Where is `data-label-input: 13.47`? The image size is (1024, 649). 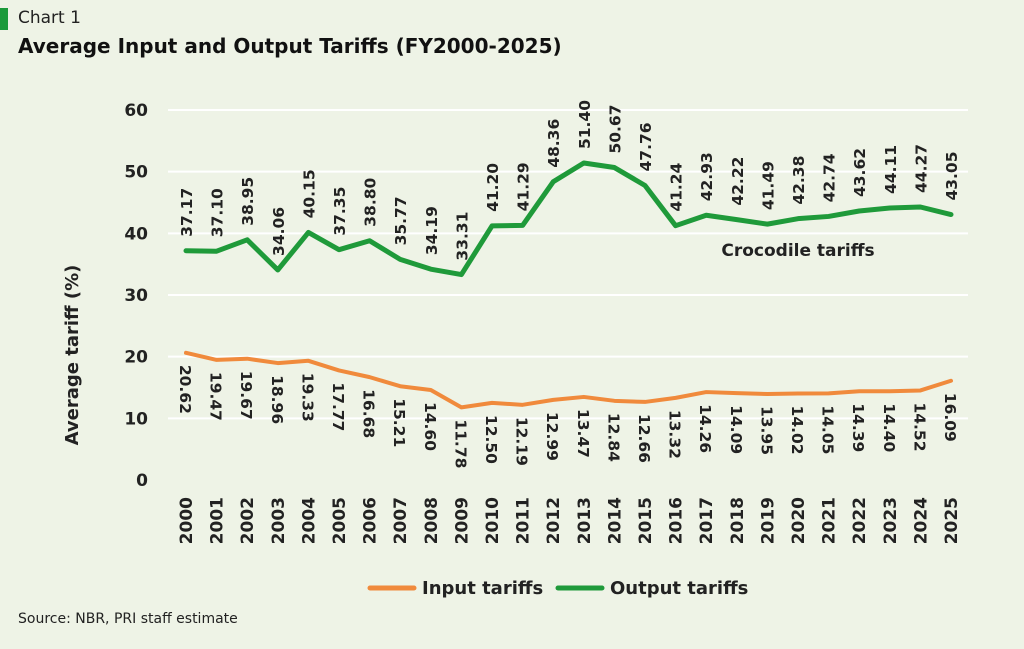
data-label-input: 13.47 is located at coordinates (583, 433).